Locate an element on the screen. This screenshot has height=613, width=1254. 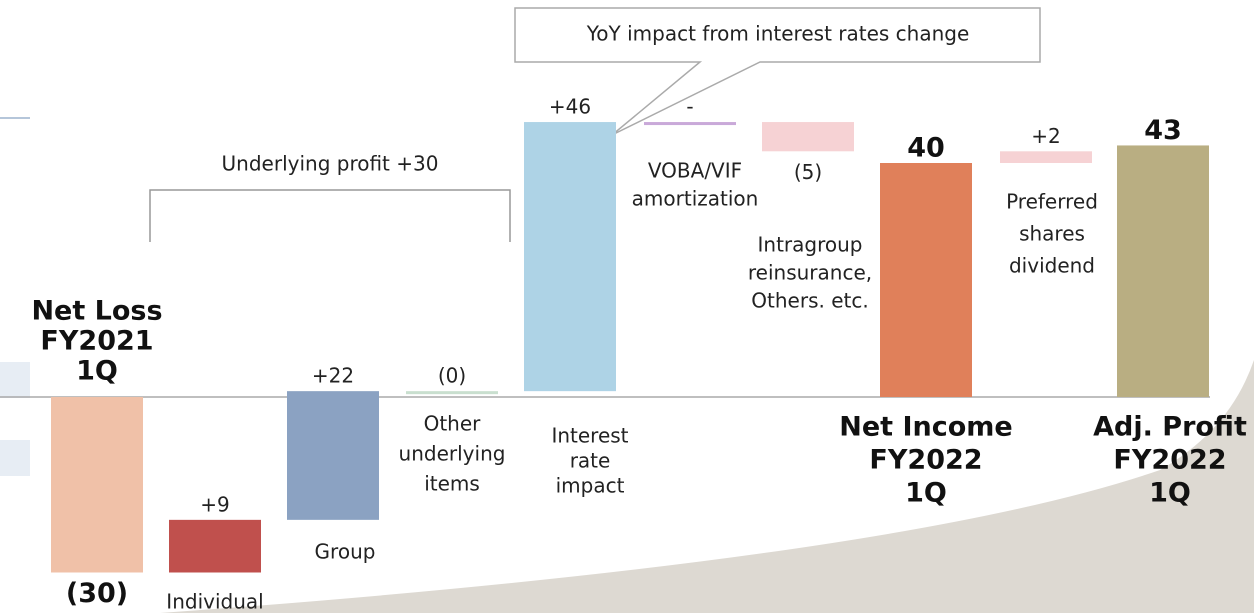
annotation: Underlying profit +30 is located at coordinates (330, 164).